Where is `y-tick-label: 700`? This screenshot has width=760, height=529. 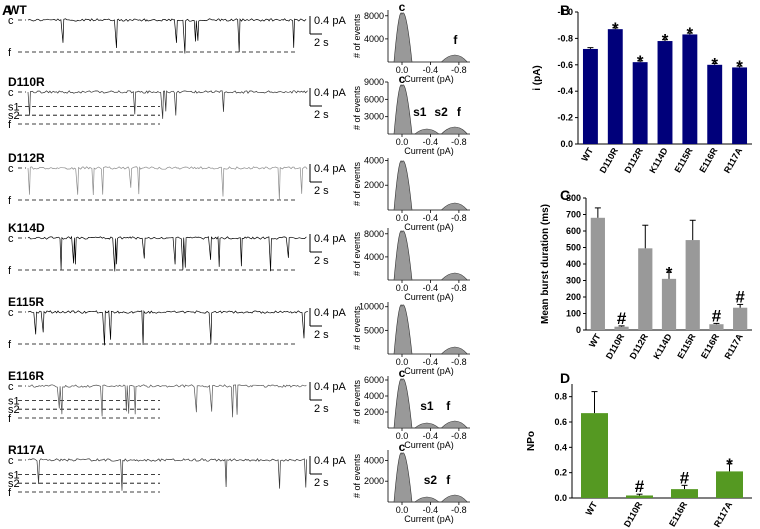
y-tick-label: 700 is located at coordinates (573, 215).